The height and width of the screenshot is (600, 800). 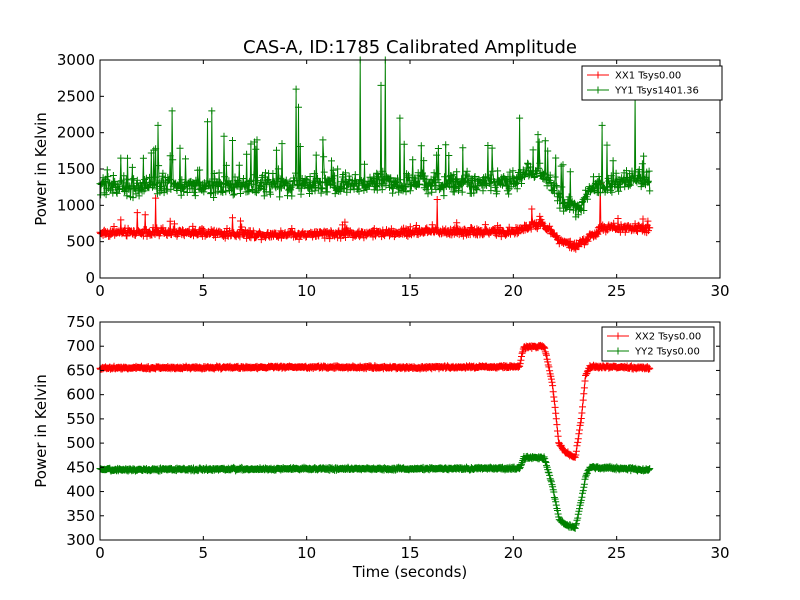 I want to click on y-tick-label: 400, so click(x=80, y=492).